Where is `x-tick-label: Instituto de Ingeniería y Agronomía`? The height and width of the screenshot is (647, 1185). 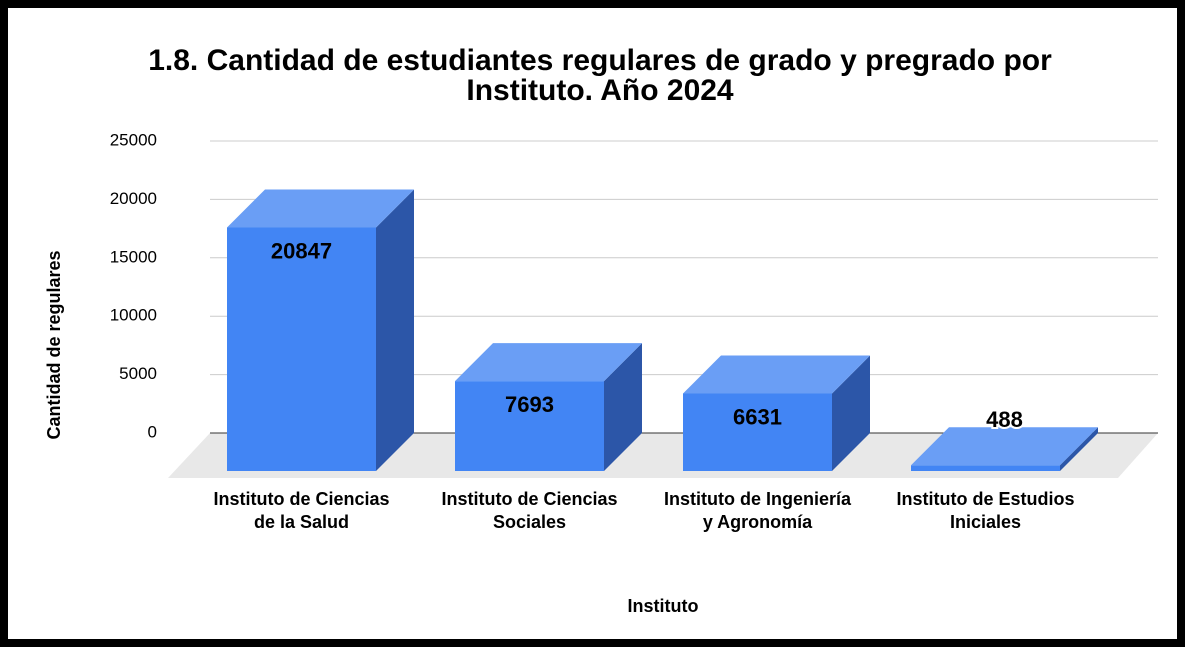
x-tick-label: Instituto de Ingeniería y Agronomía is located at coordinates (757, 510).